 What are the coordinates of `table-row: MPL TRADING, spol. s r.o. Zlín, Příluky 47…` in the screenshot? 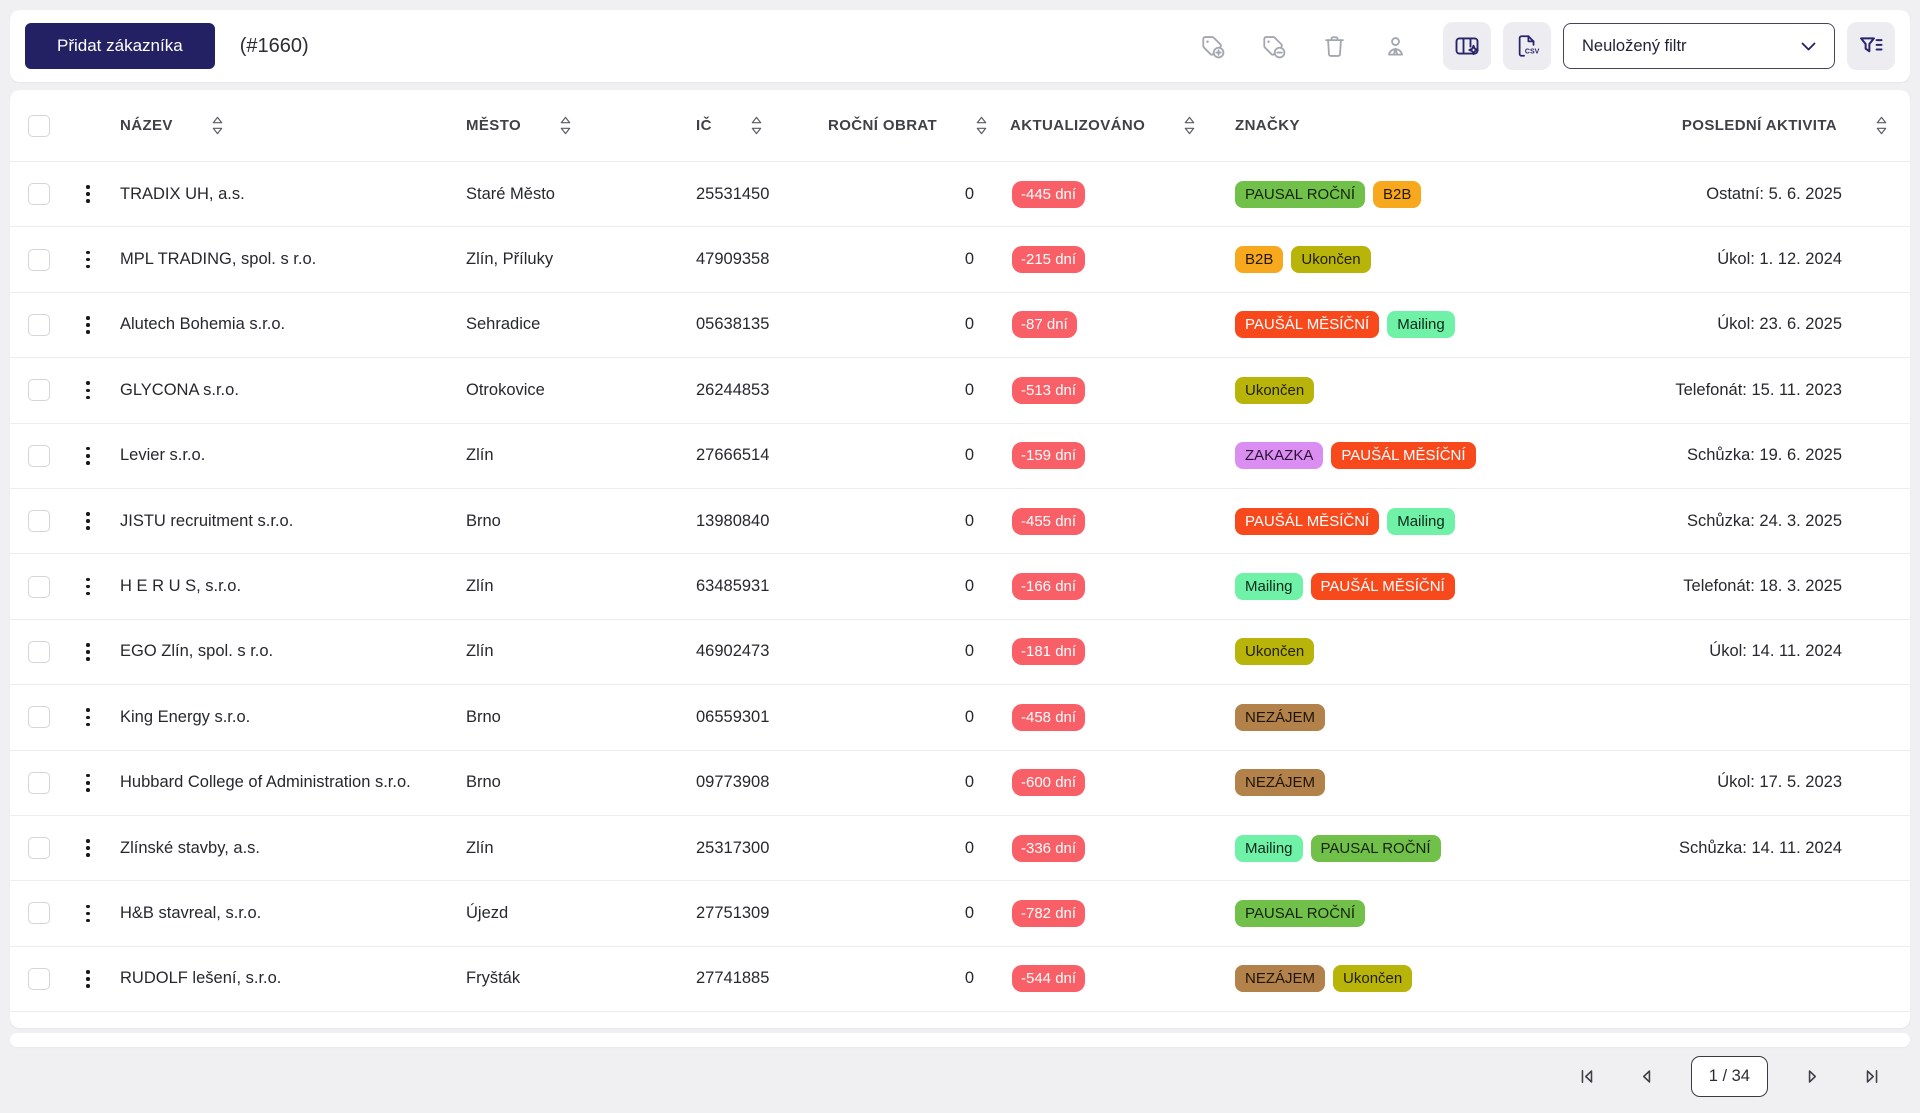 It's located at (960, 260).